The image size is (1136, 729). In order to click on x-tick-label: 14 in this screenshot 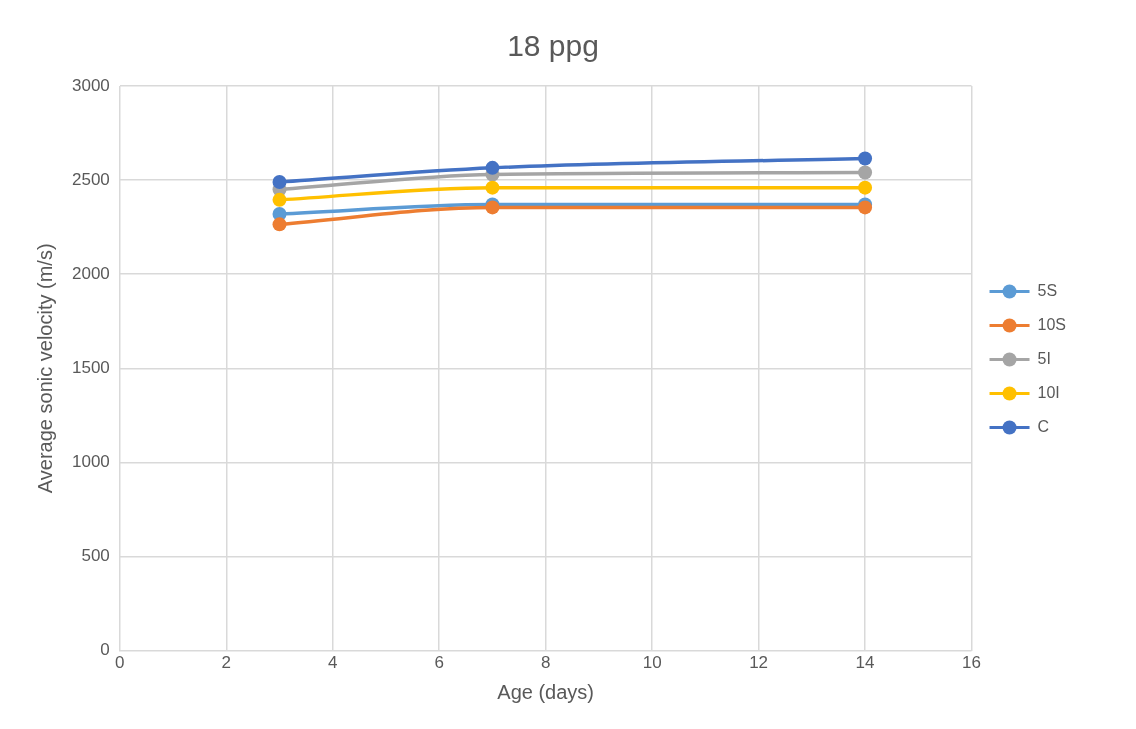, I will do `click(865, 663)`.